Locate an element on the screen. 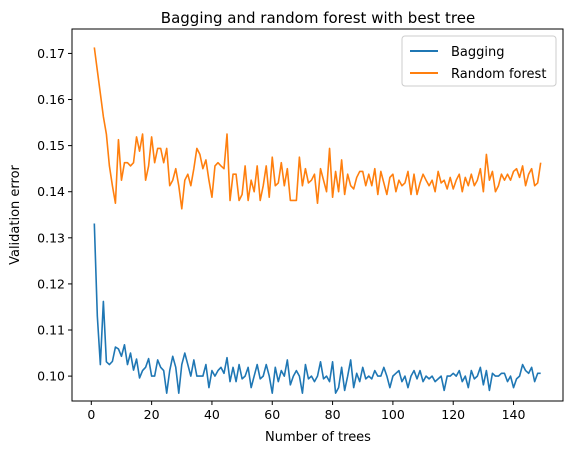 This screenshot has height=455, width=576. x-tick-label: 60 is located at coordinates (272, 414).